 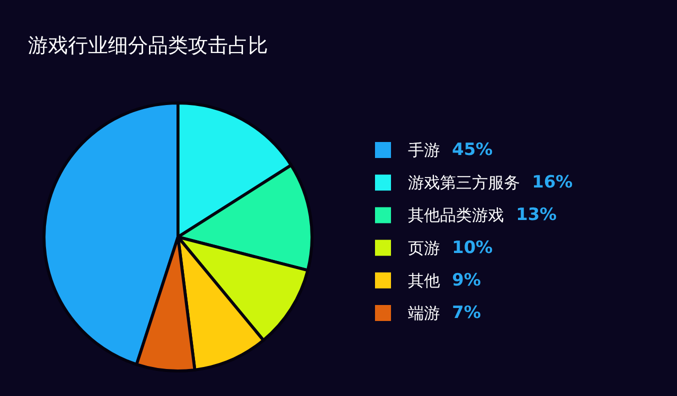 I want to click on legend-label: 手游, so click(x=424, y=150).